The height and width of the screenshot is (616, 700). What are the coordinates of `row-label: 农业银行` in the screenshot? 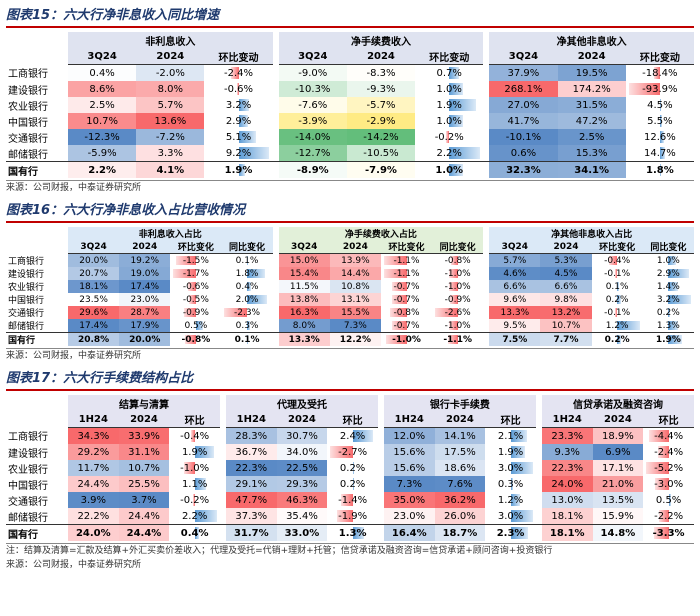 It's located at (26, 288).